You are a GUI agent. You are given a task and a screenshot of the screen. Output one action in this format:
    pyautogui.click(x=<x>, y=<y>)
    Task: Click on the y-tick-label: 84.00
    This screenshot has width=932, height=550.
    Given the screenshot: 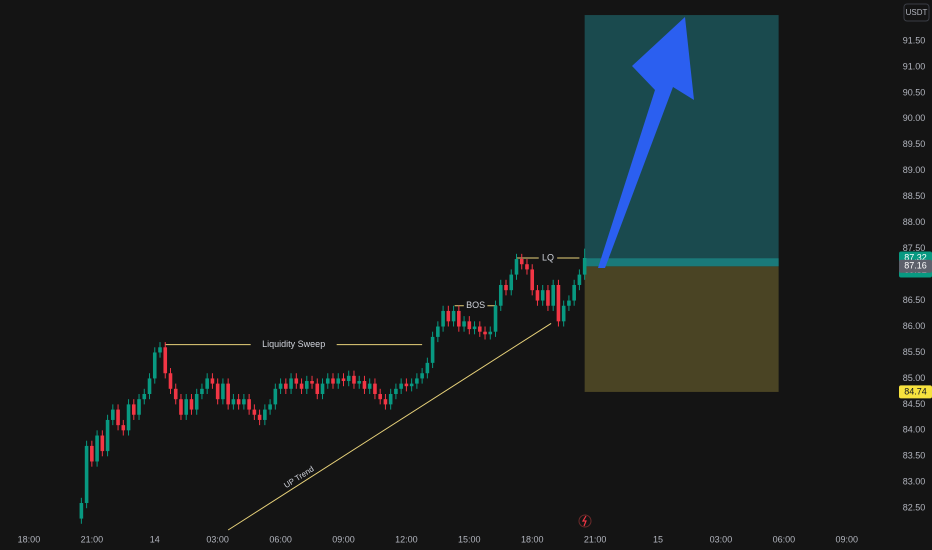 What is the action you would take?
    pyautogui.click(x=914, y=430)
    